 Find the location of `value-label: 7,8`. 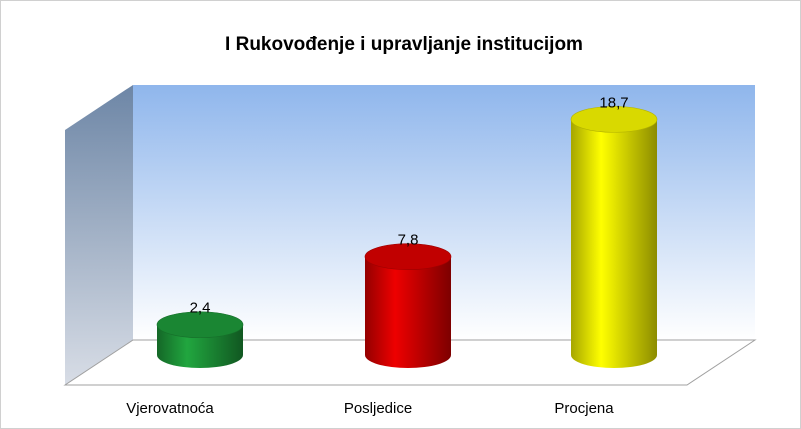

value-label: 7,8 is located at coordinates (408, 240).